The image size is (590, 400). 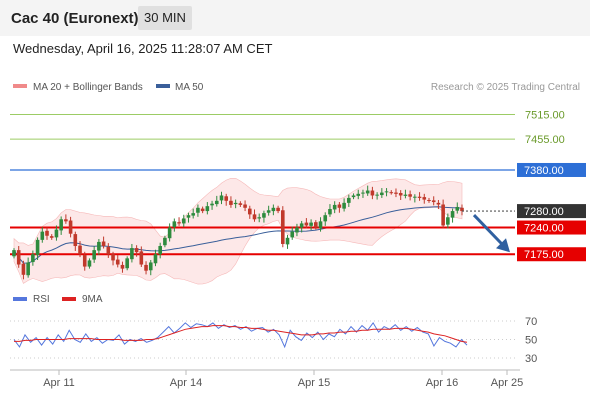 What do you see at coordinates (489, 231) in the screenshot?
I see `forecast-arrow-shaft` at bounding box center [489, 231].